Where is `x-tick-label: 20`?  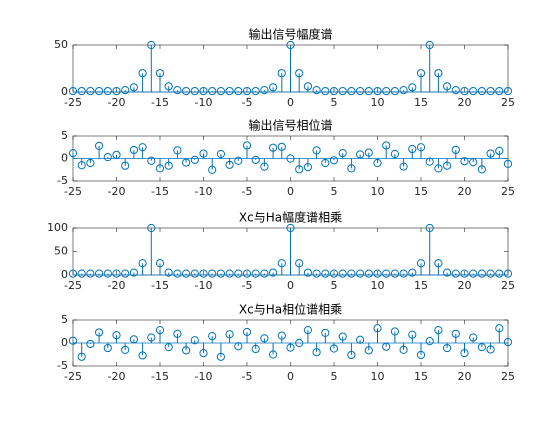 x-tick-label: 20 is located at coordinates (465, 191).